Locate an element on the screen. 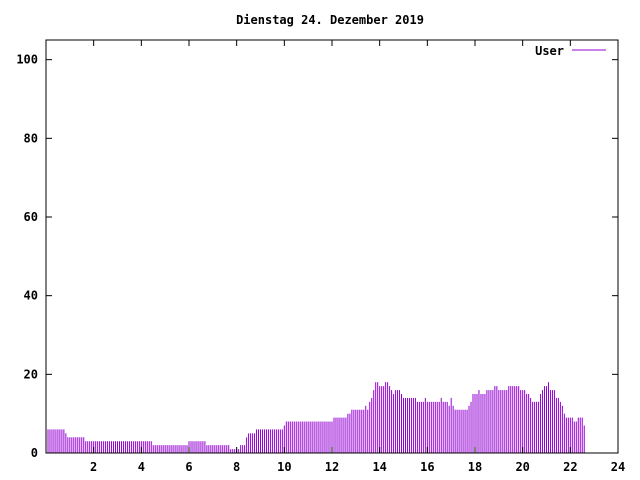  y-tick-label: 100 is located at coordinates (27, 60).